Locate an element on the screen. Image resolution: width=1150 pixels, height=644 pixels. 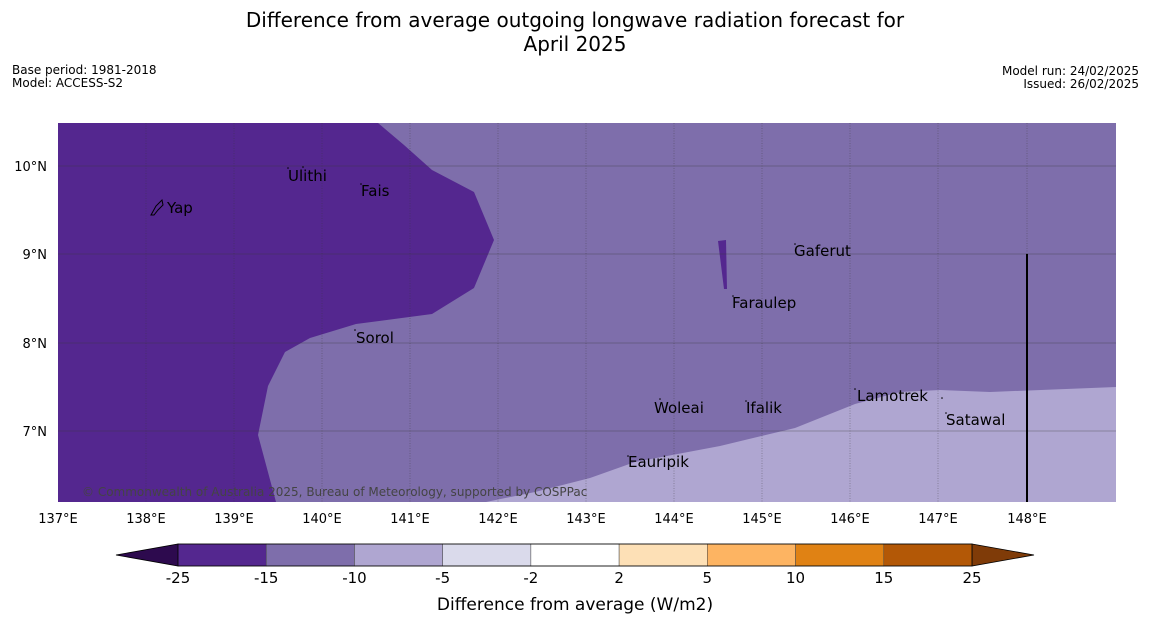
meta-right: Model run: 24/02/2025 Issued: 26/02/2025 is located at coordinates (1070, 78).